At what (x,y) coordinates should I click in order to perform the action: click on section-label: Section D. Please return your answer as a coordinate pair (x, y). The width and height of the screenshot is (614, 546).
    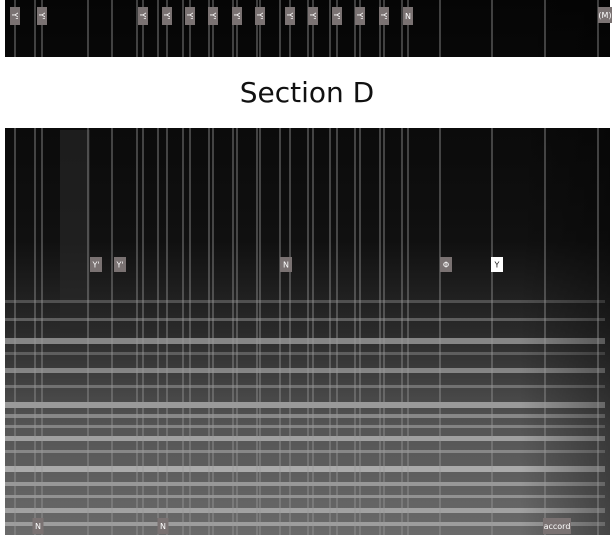
    Looking at the image, I should click on (307, 92).